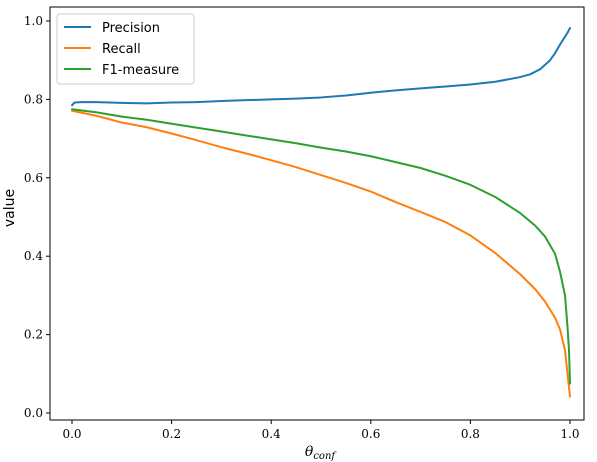 This screenshot has width=597, height=462. I want to click on series-line-precision, so click(321, 67).